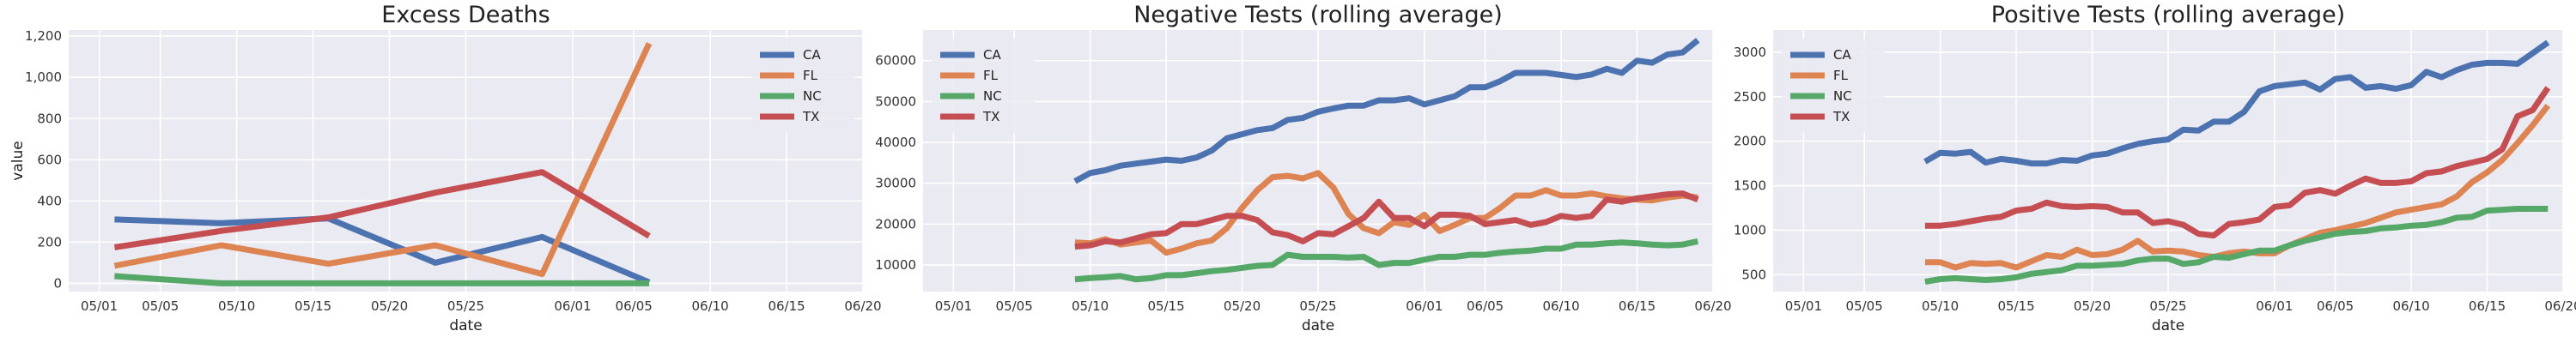  I want to click on y-tick-label: 40000, so click(896, 142).